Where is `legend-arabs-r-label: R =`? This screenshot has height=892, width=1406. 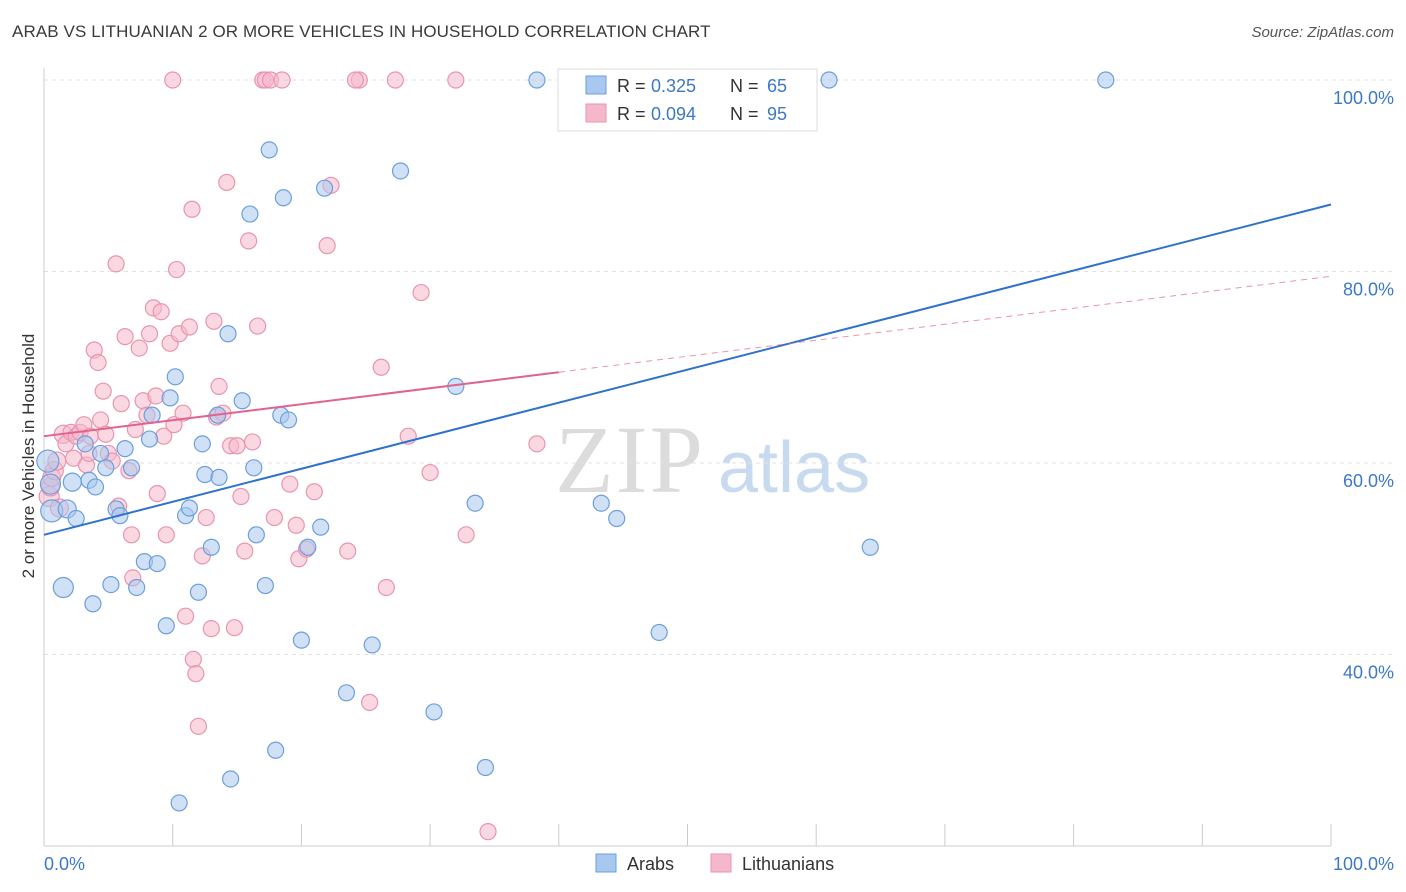
legend-arabs-r-label: R = is located at coordinates (631, 86).